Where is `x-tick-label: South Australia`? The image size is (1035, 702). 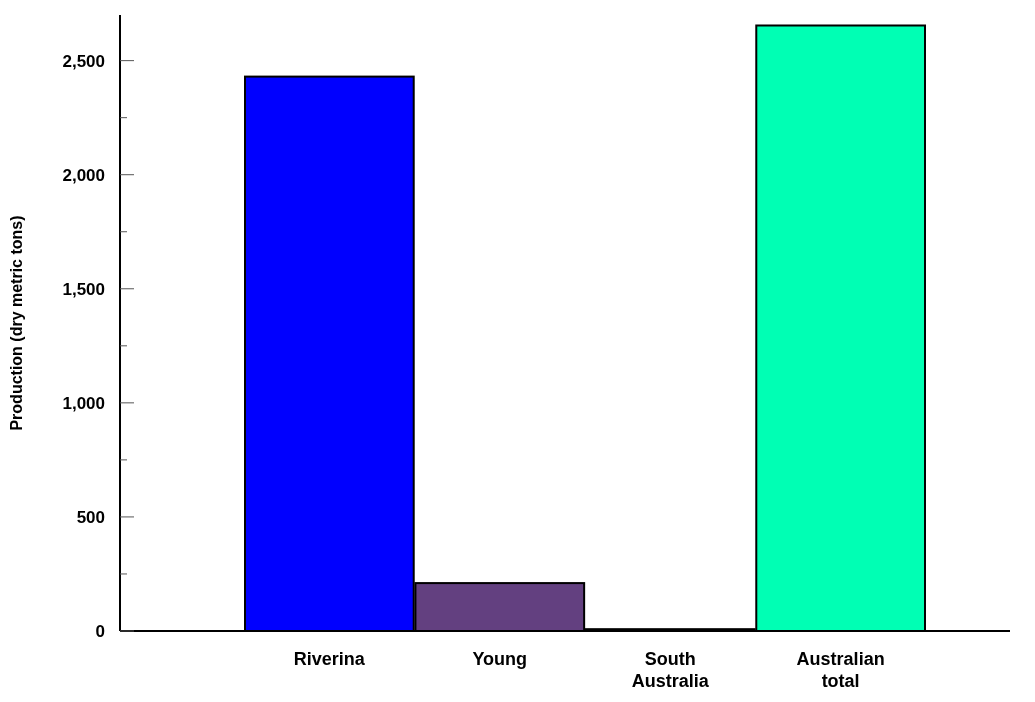 x-tick-label: South Australia is located at coordinates (670, 670).